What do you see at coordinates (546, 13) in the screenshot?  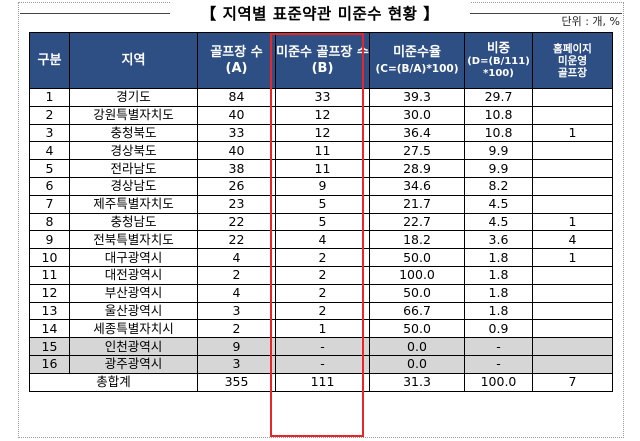 I see `title-rule-right` at bounding box center [546, 13].